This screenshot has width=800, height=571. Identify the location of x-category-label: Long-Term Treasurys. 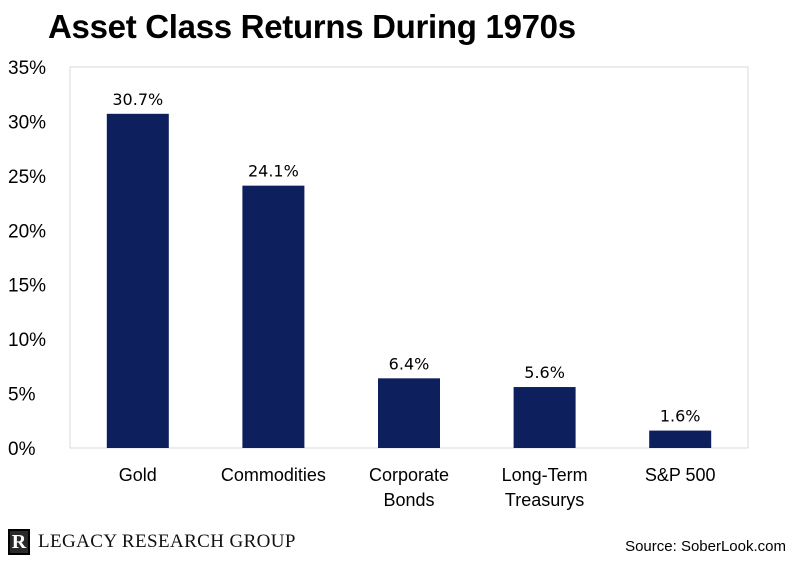
(545, 487).